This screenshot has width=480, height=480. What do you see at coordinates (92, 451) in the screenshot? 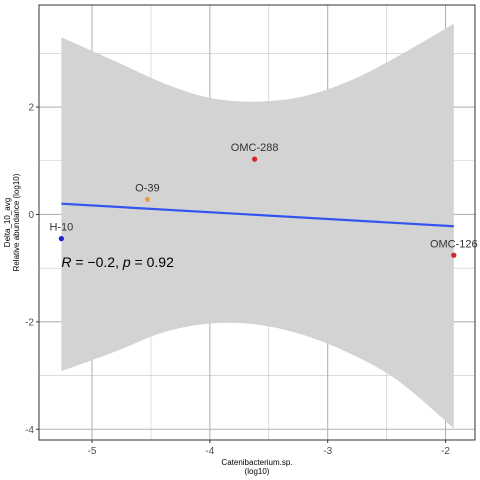
I see `x-tick-label: -5` at bounding box center [92, 451].